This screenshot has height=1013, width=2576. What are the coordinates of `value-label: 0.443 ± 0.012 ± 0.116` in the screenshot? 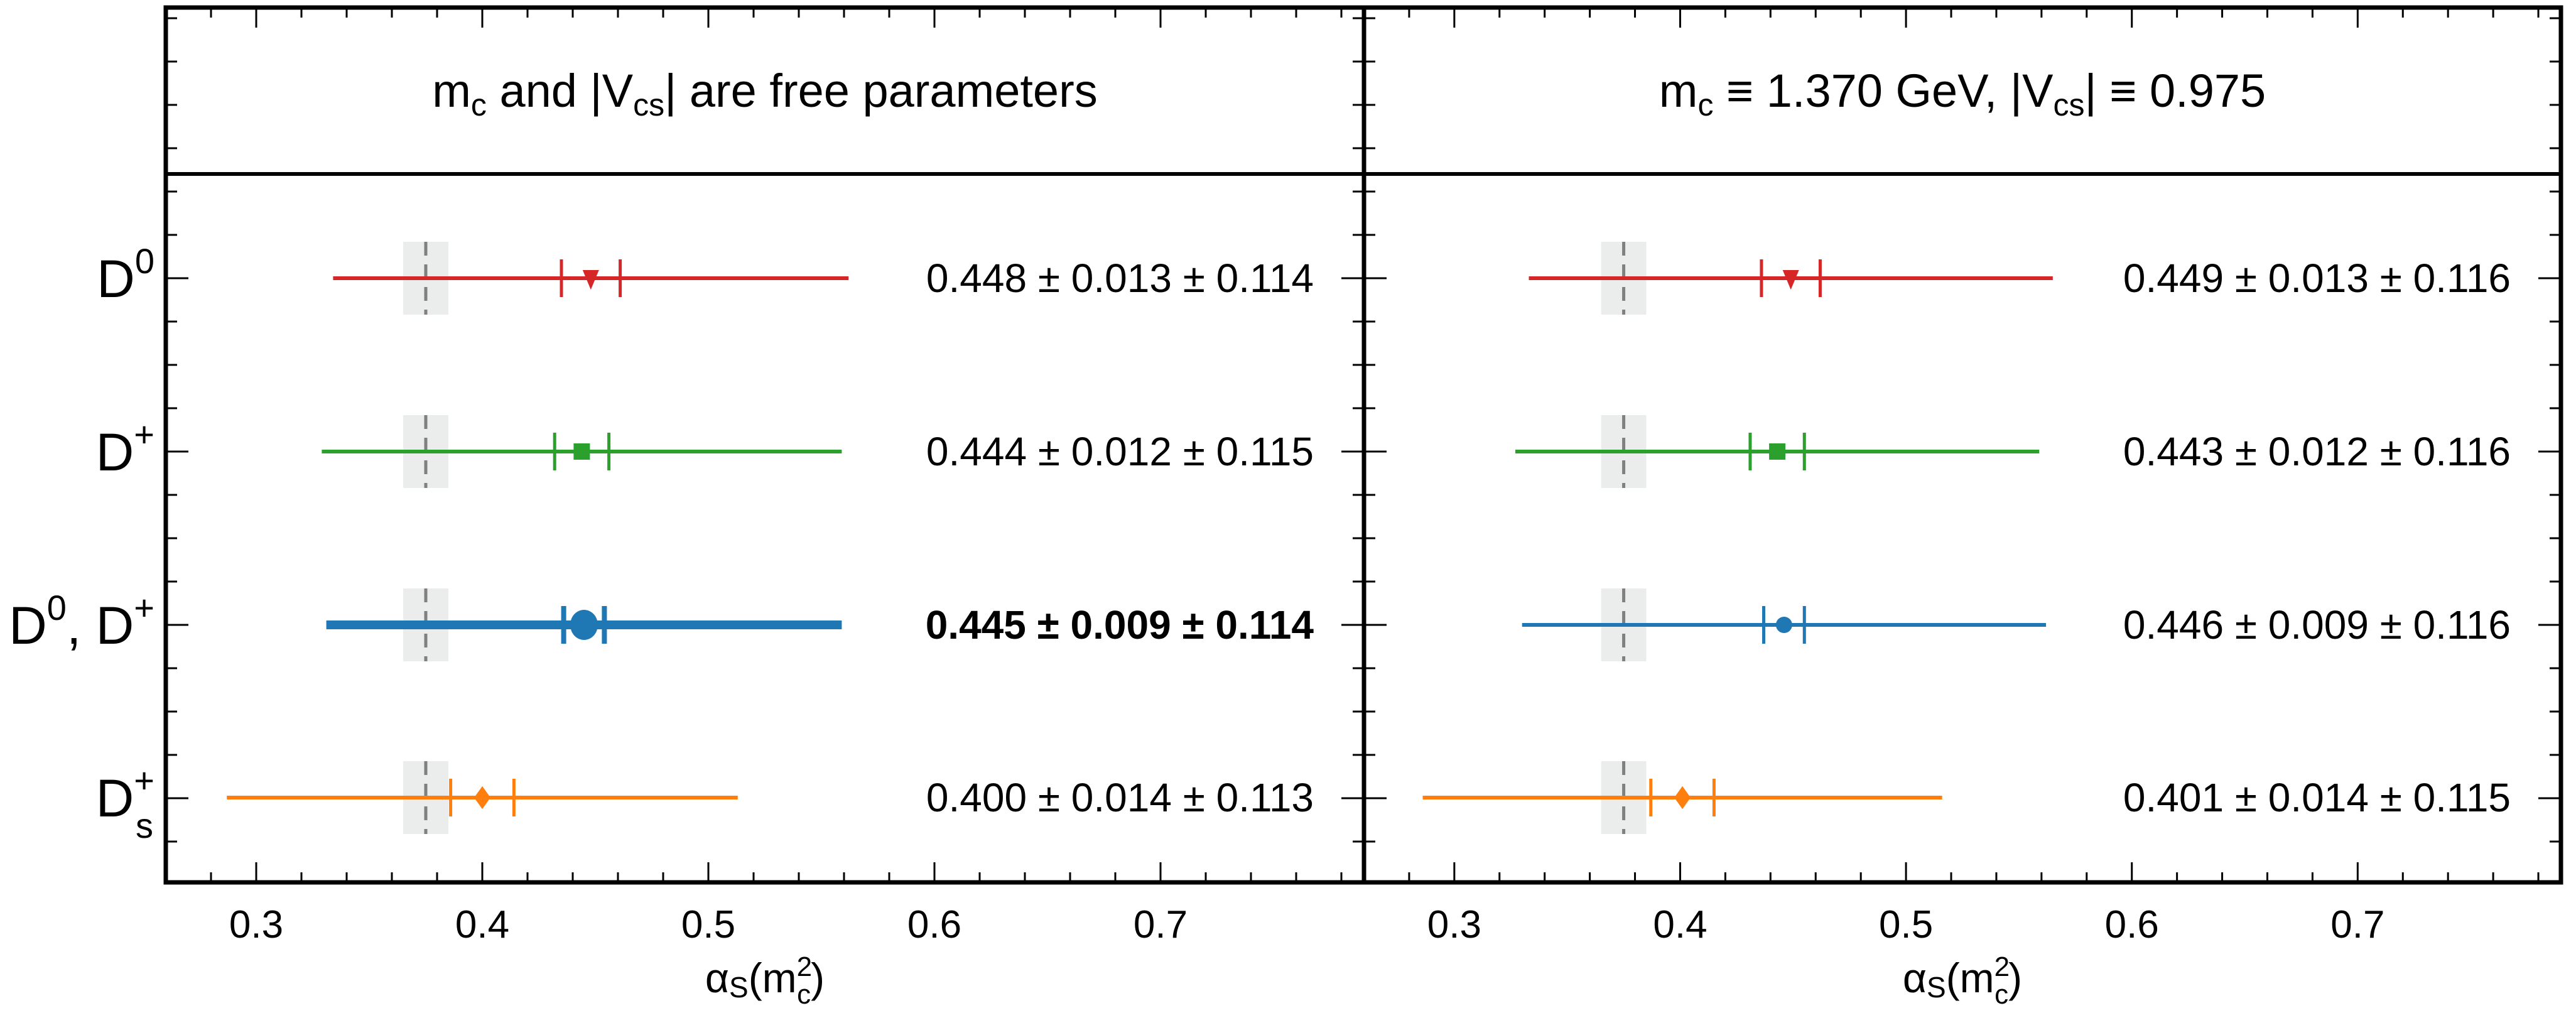 It's located at (2317, 451).